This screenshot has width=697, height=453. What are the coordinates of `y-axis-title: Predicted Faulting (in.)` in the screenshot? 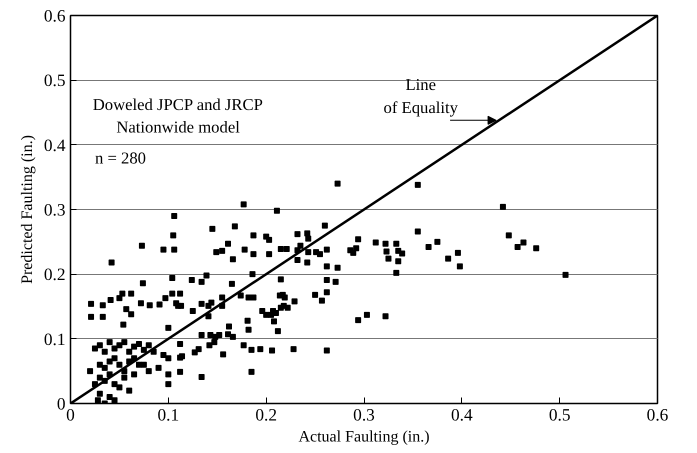 It's located at (27, 209).